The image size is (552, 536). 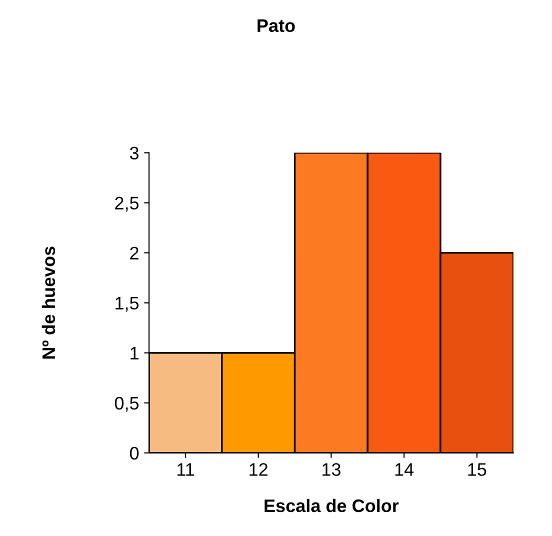 I want to click on y-tick-label: 0,5, so click(x=126, y=404).